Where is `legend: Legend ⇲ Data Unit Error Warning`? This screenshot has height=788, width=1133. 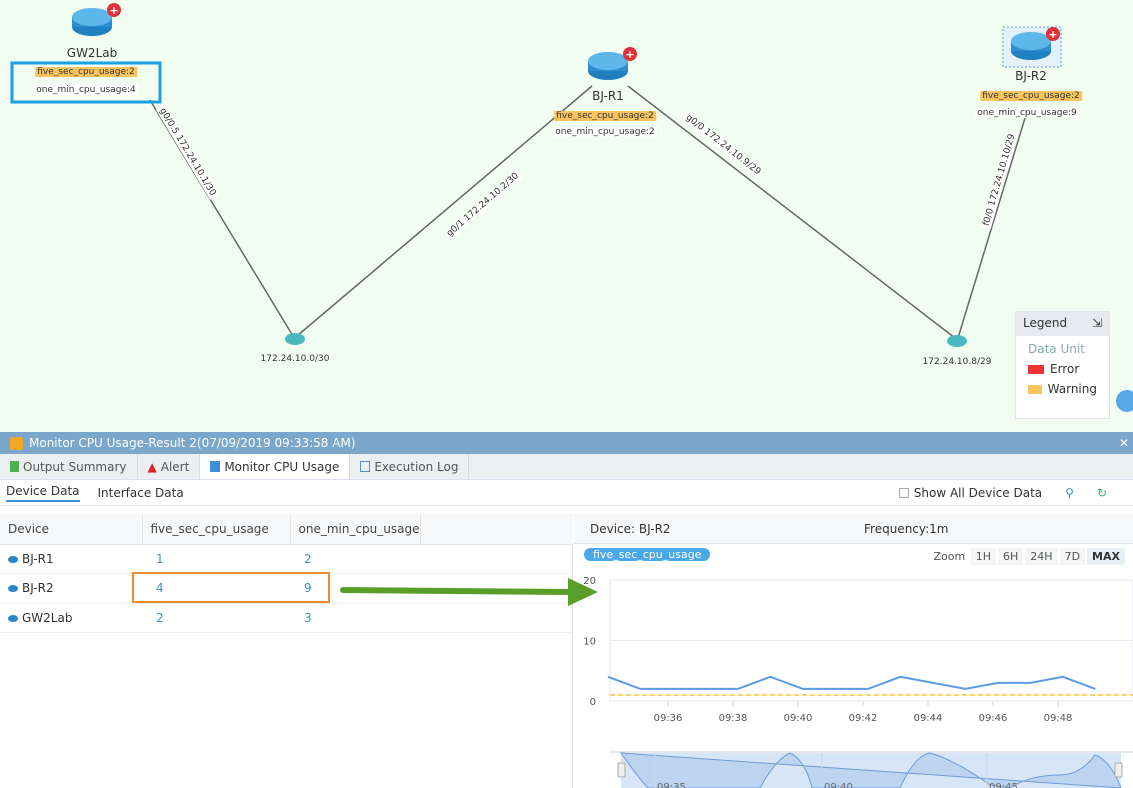 legend: Legend ⇲ Data Unit Error Warning is located at coordinates (1062, 365).